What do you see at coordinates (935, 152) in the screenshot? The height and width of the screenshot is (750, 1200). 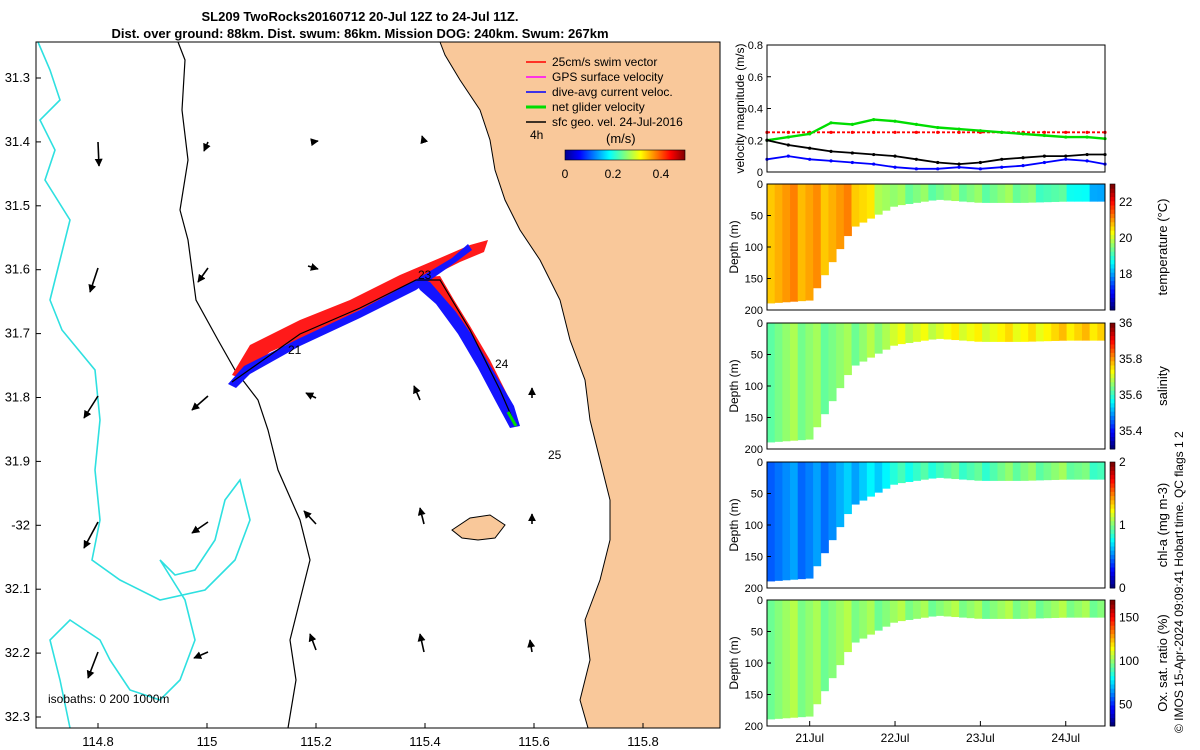 I see `series-line` at bounding box center [935, 152].